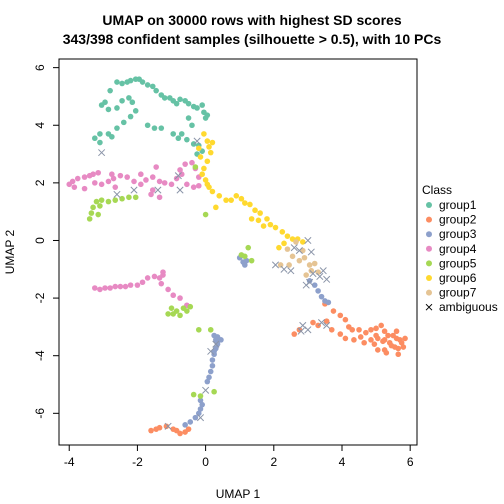 The image size is (504, 504). I want to click on legend-label: group4, so click(458, 249).